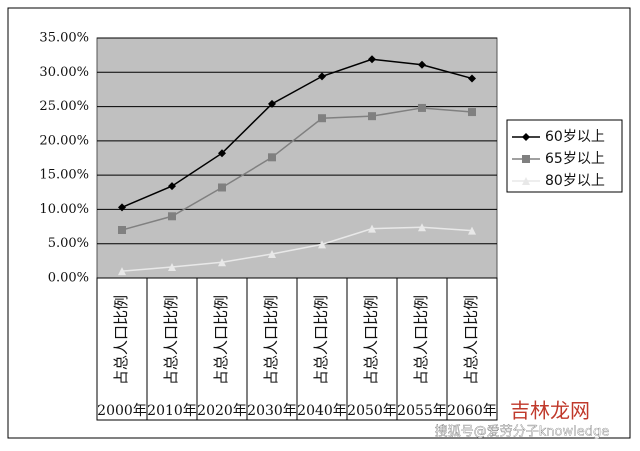 The height and width of the screenshot is (451, 640). Describe the element at coordinates (64, 106) in the screenshot. I see `y-tick-label: 25.00%` at that location.